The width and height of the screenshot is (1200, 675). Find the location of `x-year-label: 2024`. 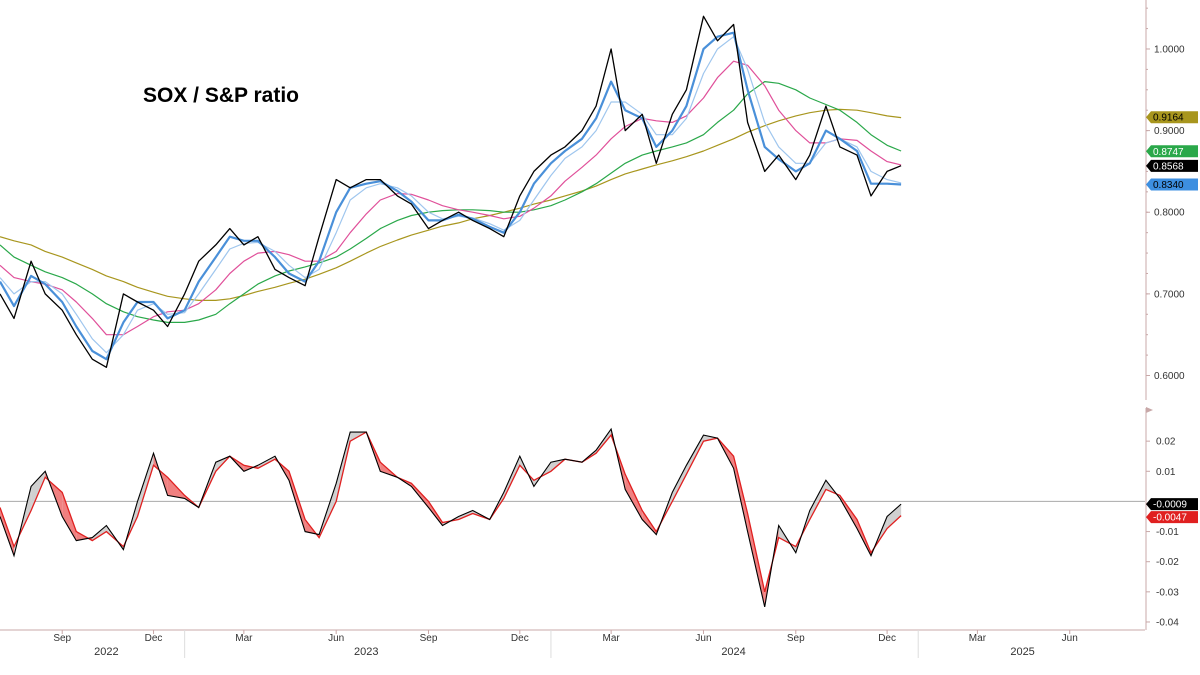

x-year-label: 2024 is located at coordinates (733, 652).